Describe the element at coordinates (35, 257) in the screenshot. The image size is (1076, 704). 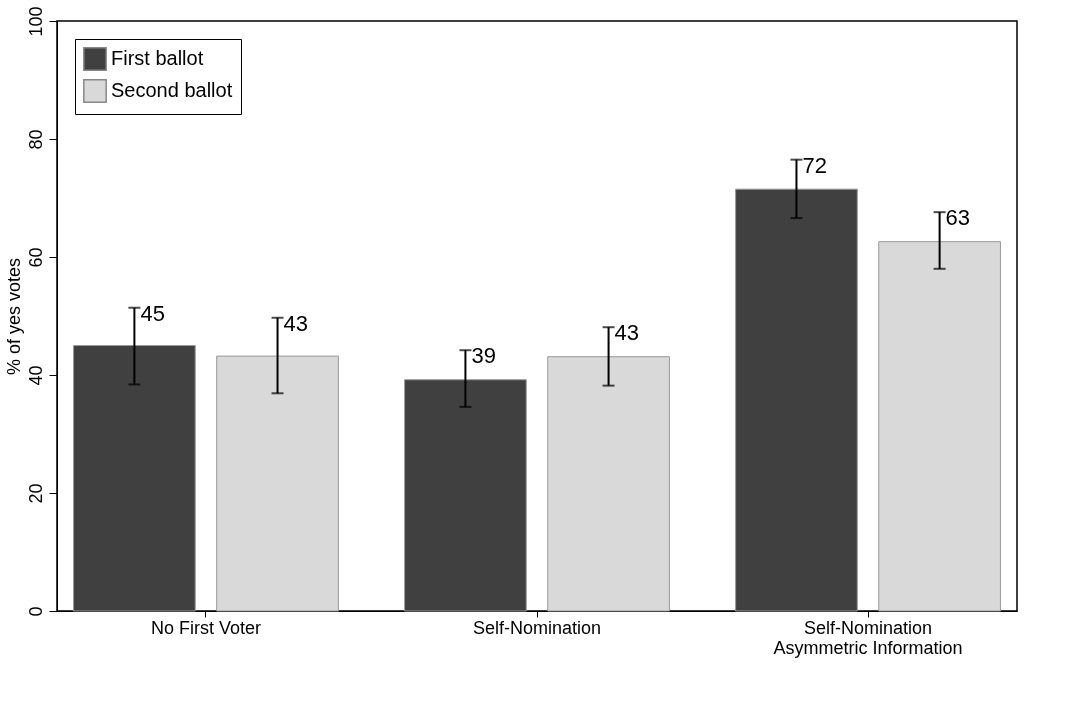
I see `y-tick-label: 60` at that location.